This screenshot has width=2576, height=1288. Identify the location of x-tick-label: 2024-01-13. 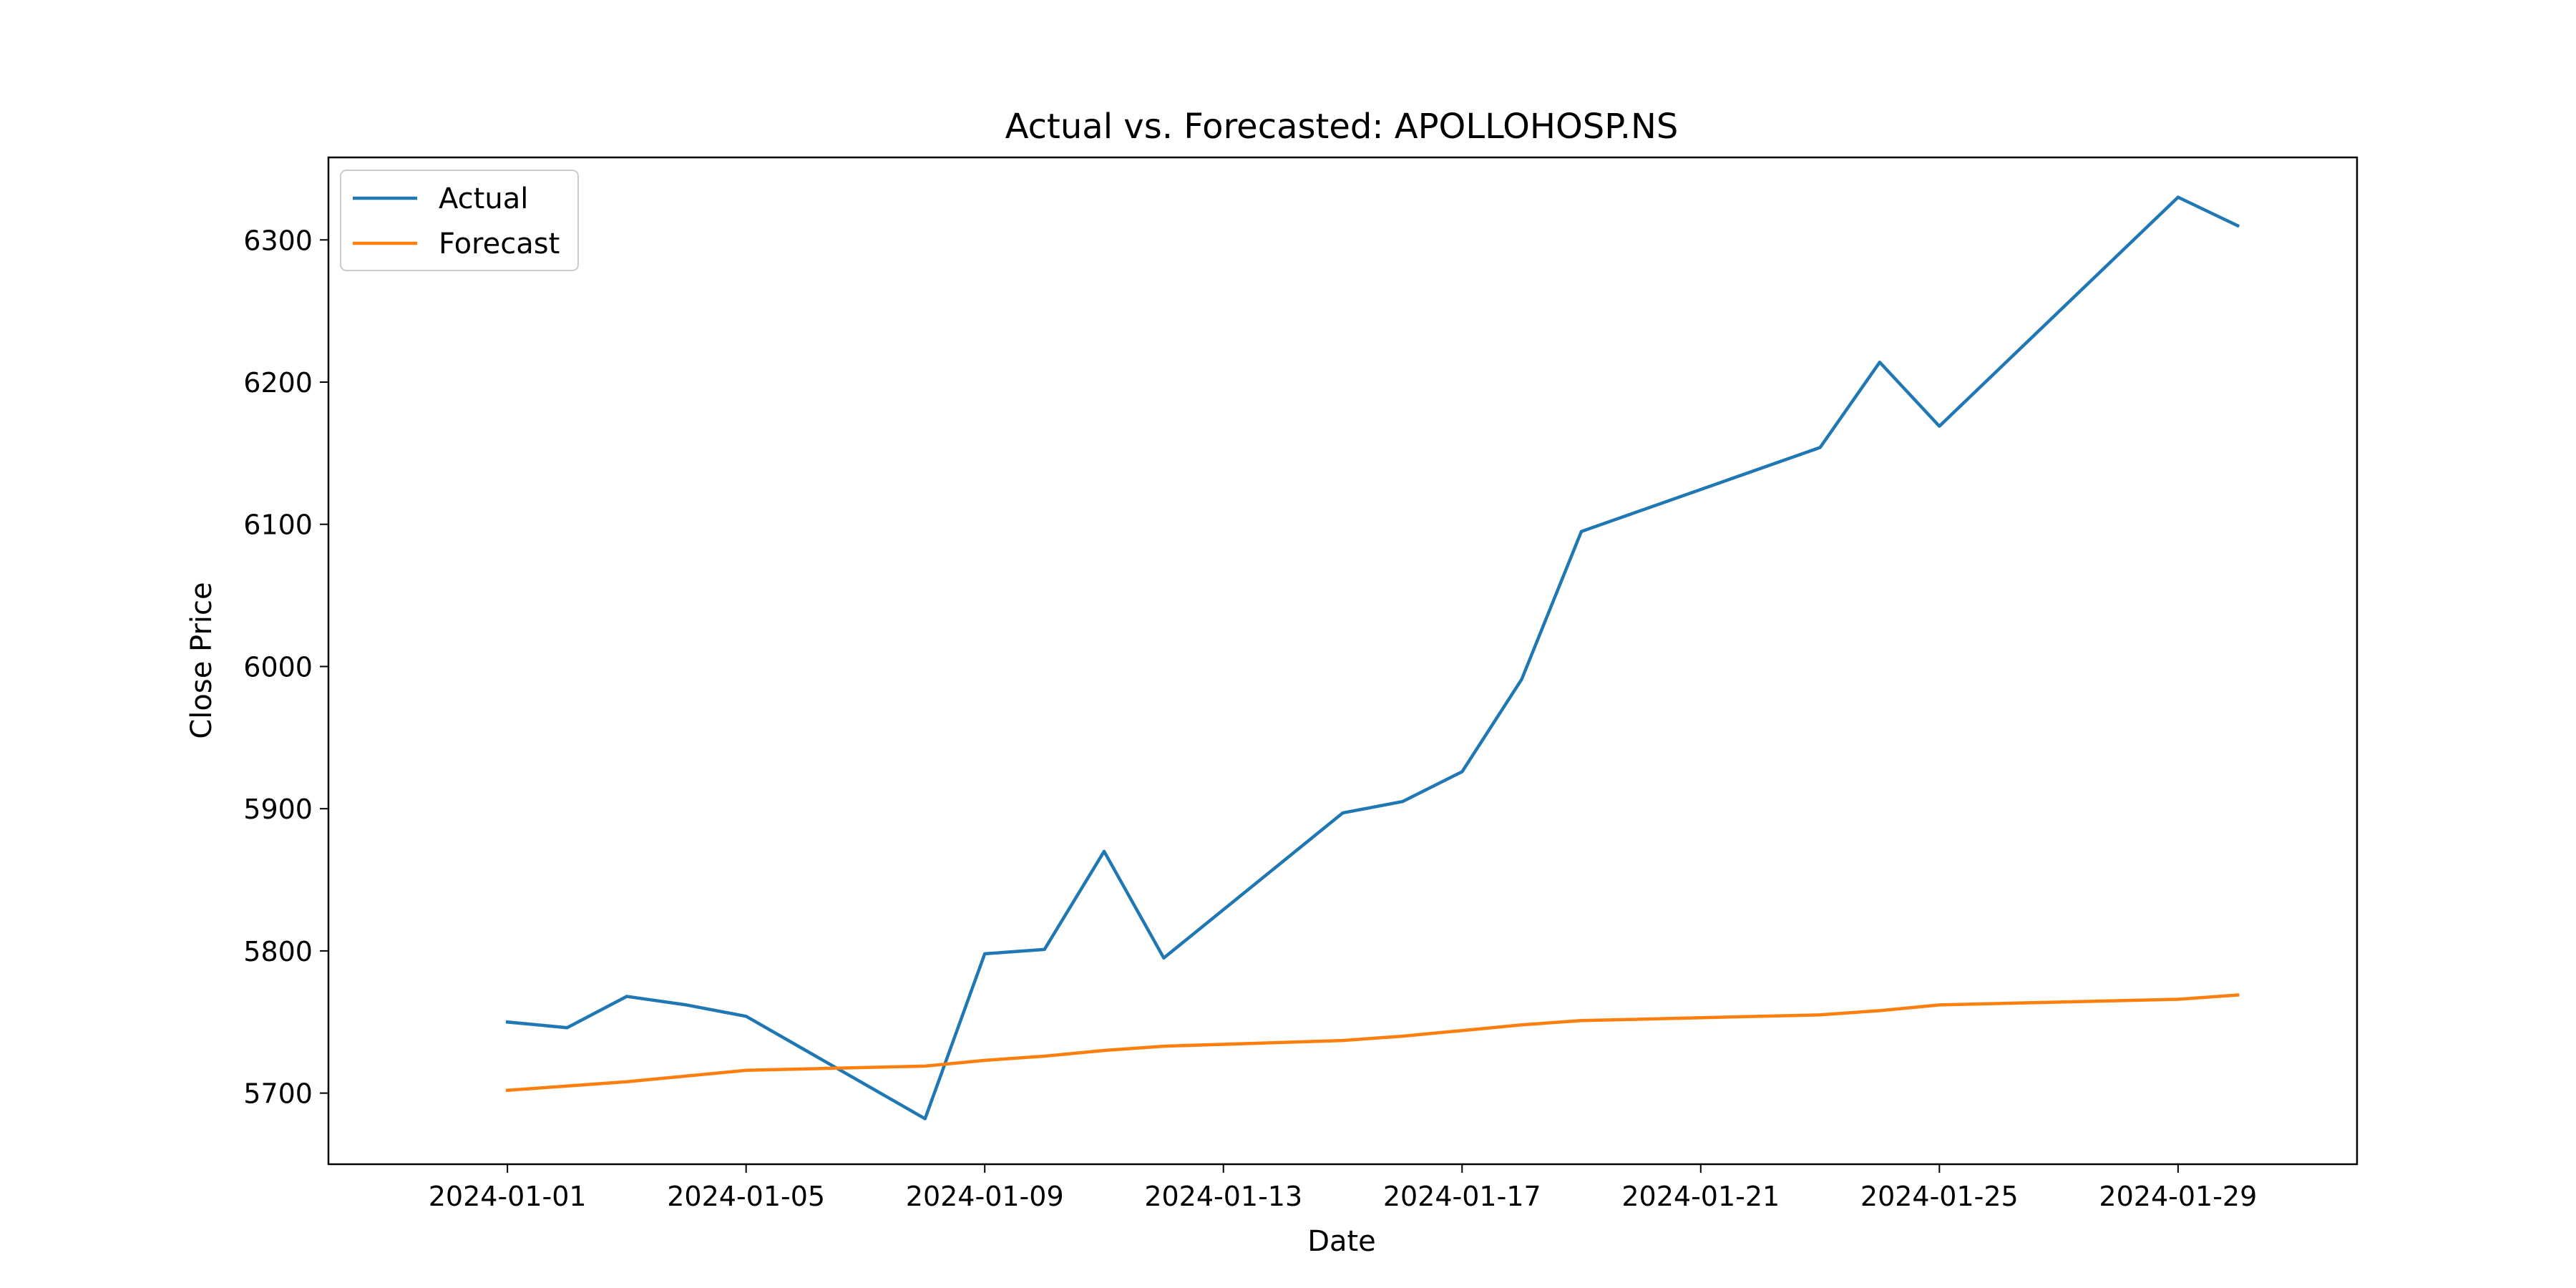
(1223, 1196).